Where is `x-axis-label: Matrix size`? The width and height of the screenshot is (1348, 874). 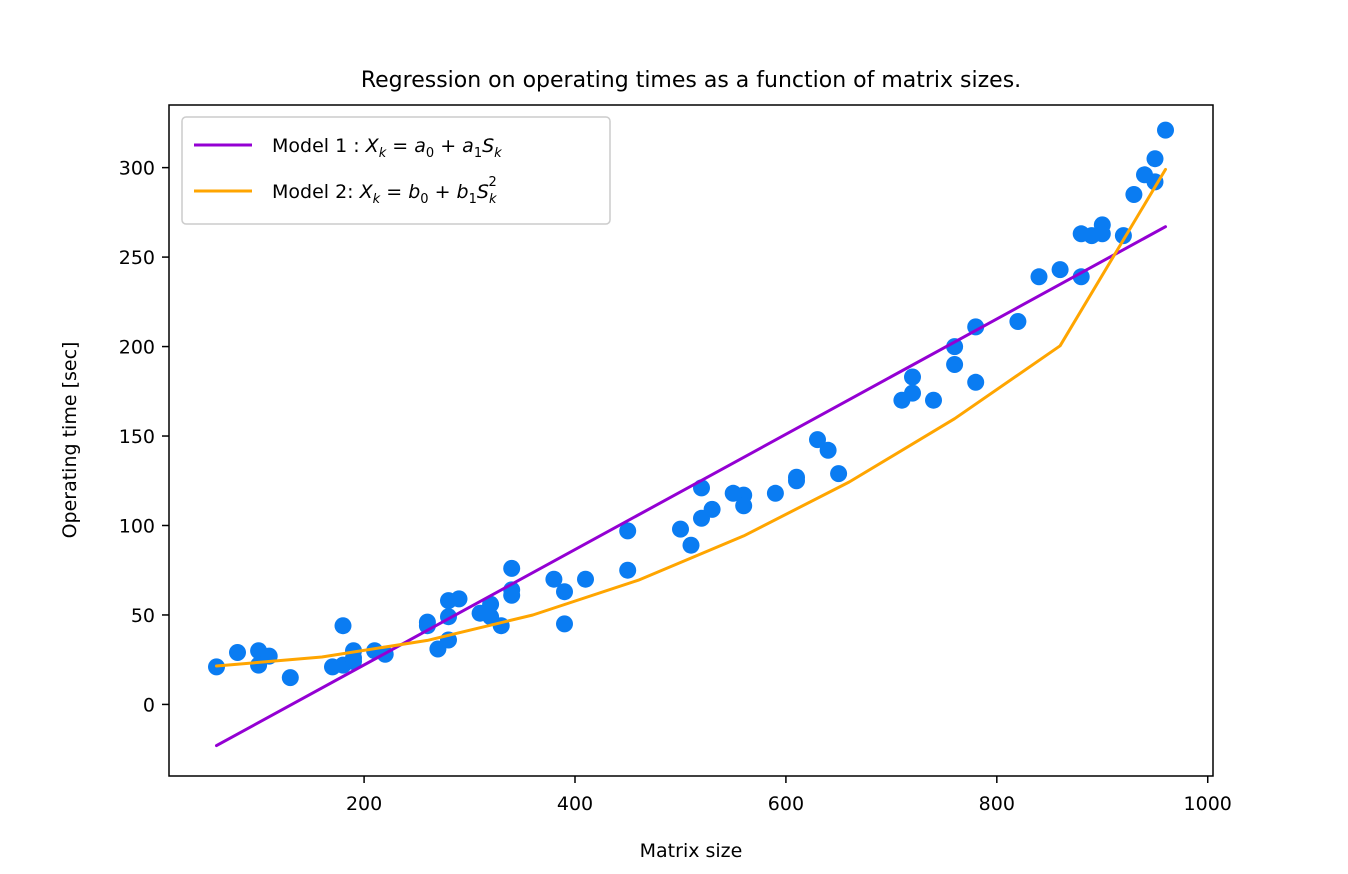 x-axis-label: Matrix size is located at coordinates (691, 851).